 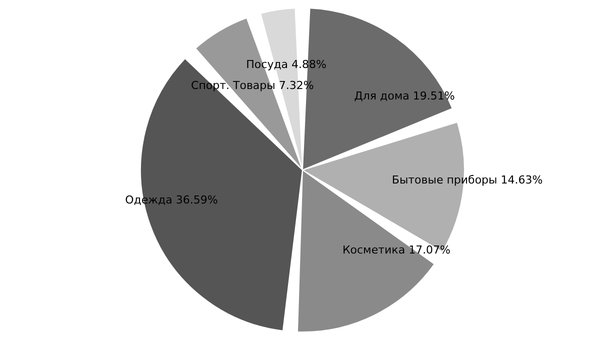 What do you see at coordinates (396, 250) in the screenshot?
I see `slice-label: Косметика 17.07%` at bounding box center [396, 250].